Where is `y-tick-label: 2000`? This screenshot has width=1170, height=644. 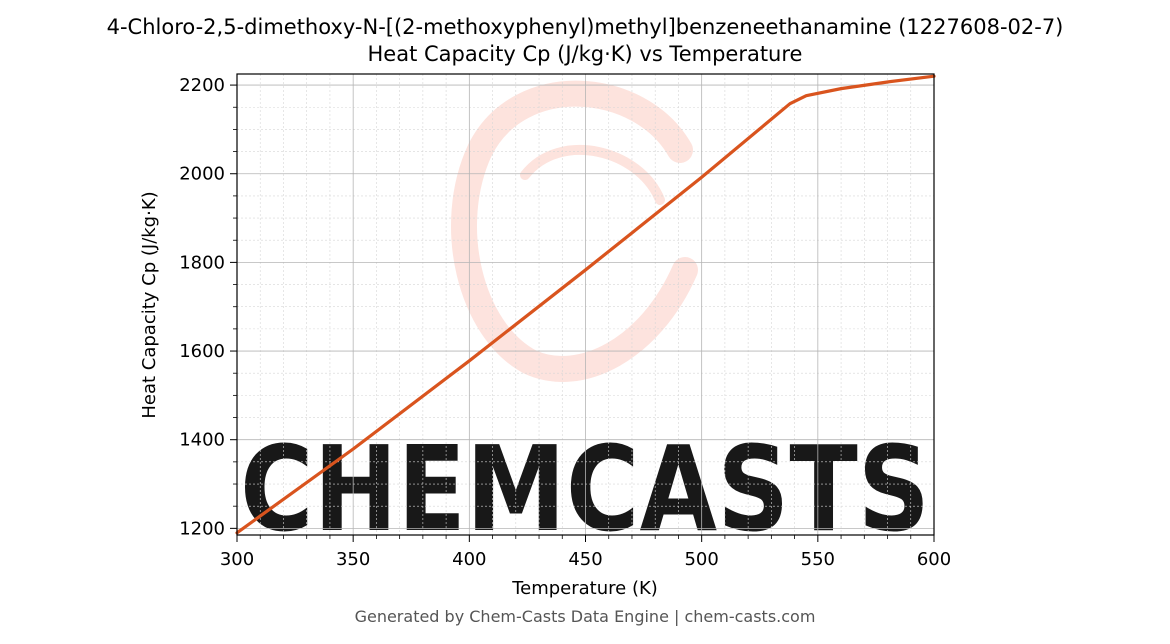 y-tick-label: 2000 is located at coordinates (202, 174).